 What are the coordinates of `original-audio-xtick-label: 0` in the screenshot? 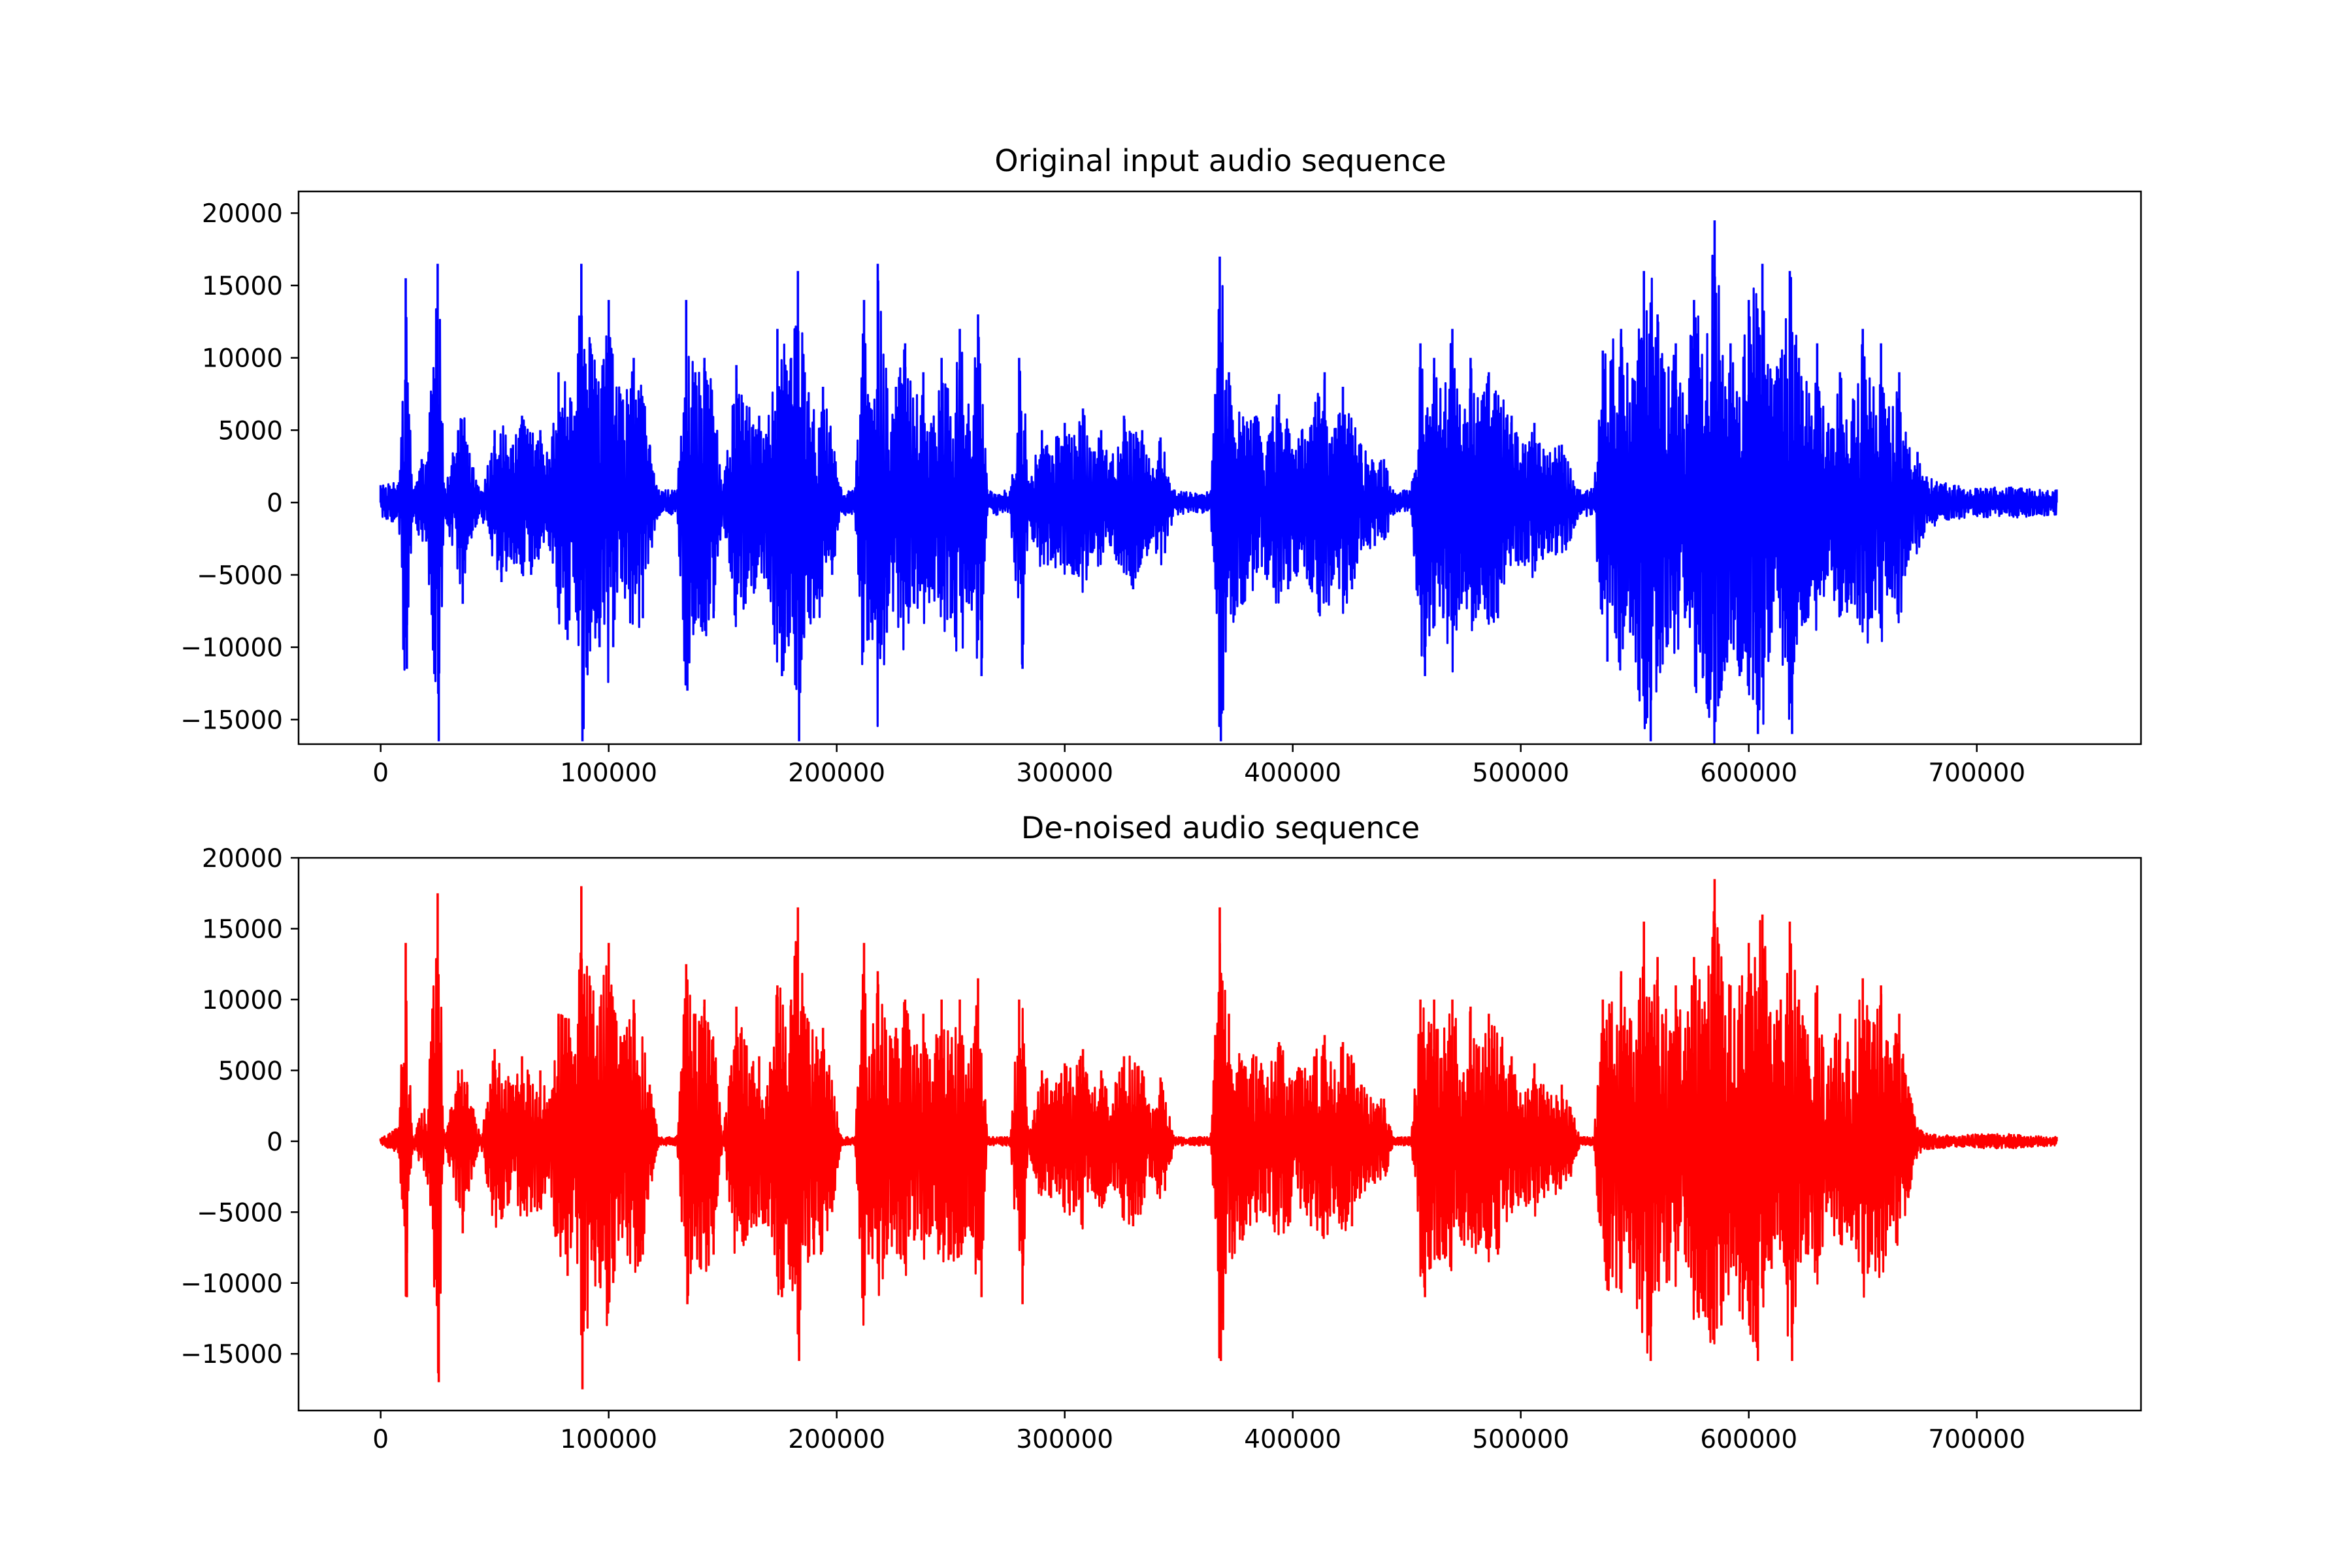 It's located at (380, 773).